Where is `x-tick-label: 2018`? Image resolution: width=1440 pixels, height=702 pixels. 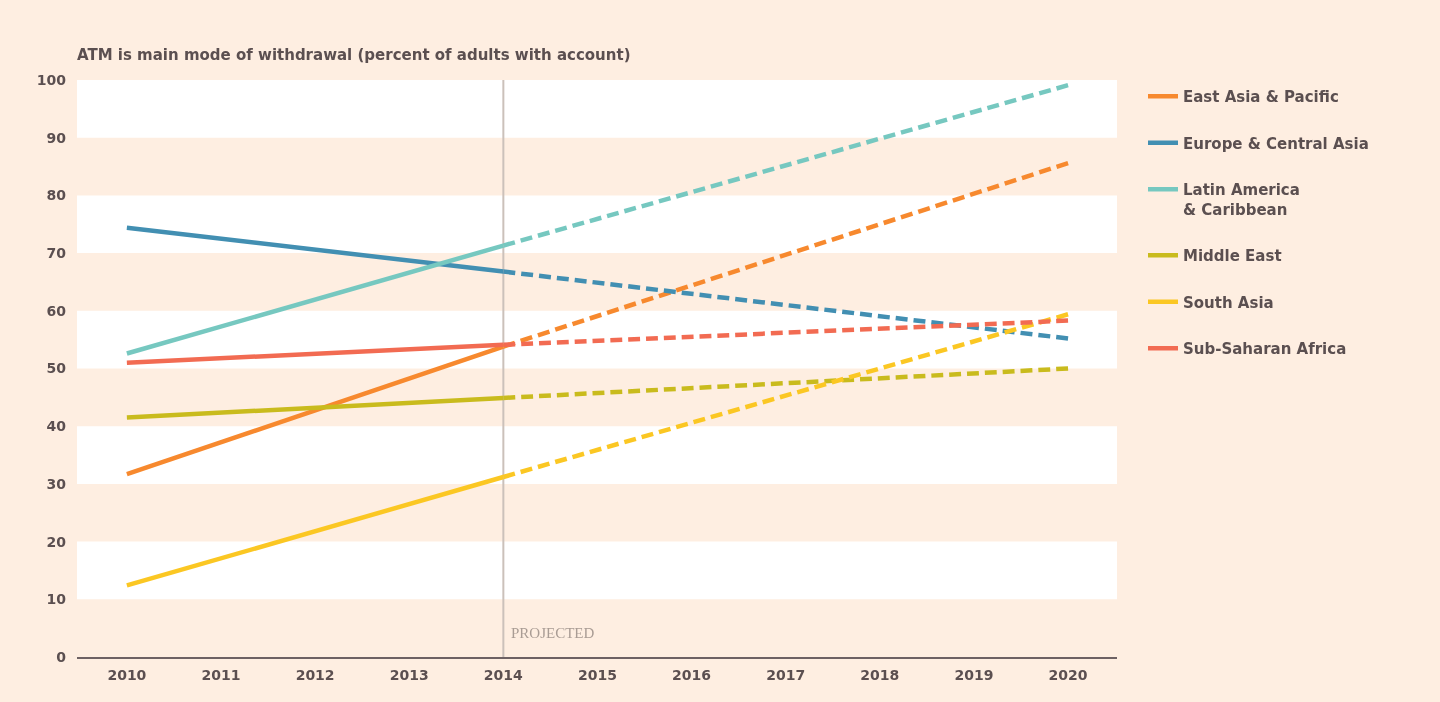
x-tick-label: 2018 is located at coordinates (880, 674).